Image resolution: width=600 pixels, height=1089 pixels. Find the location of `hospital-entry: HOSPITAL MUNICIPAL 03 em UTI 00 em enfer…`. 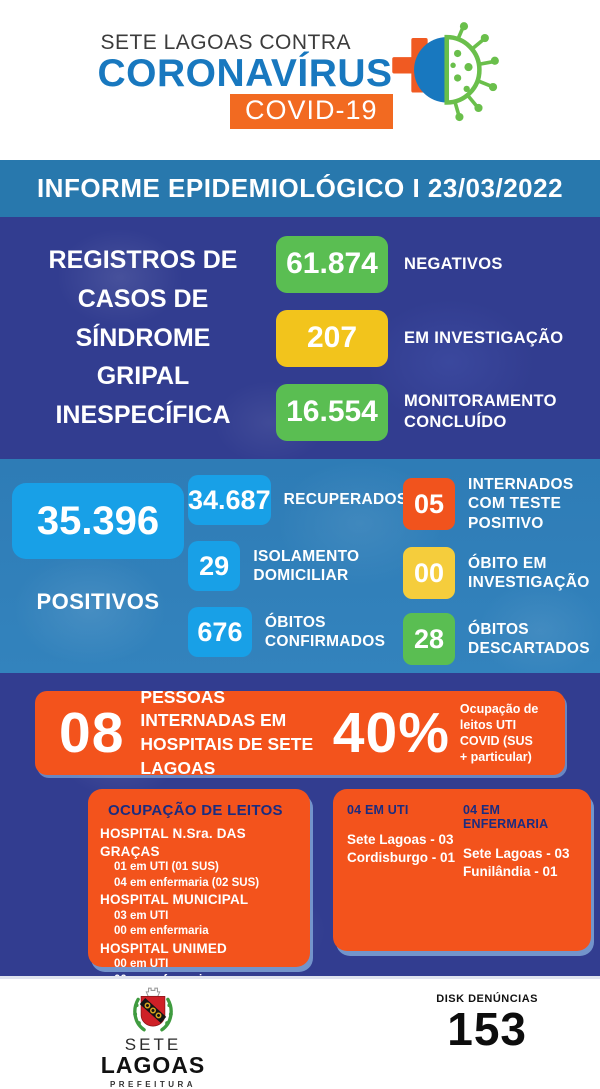

hospital-entry: HOSPITAL MUNICIPAL 03 em UTI 00 em enfer… is located at coordinates (200, 915).